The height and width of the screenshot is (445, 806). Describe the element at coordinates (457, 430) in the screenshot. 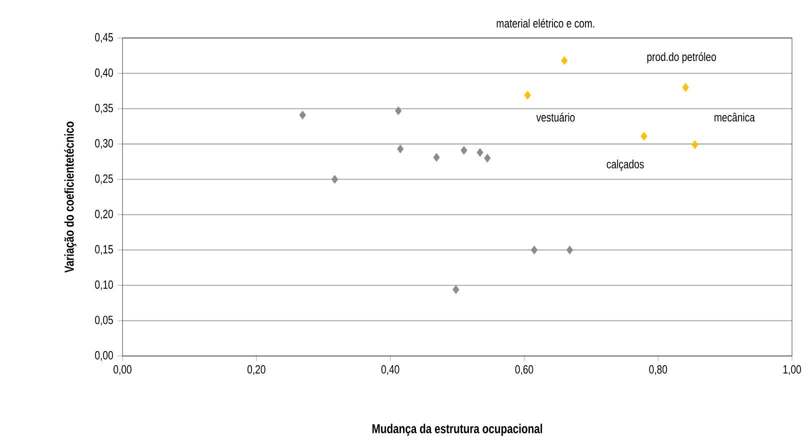

I see `x-axis-title: Mudança da estrutura ocupacional` at that location.